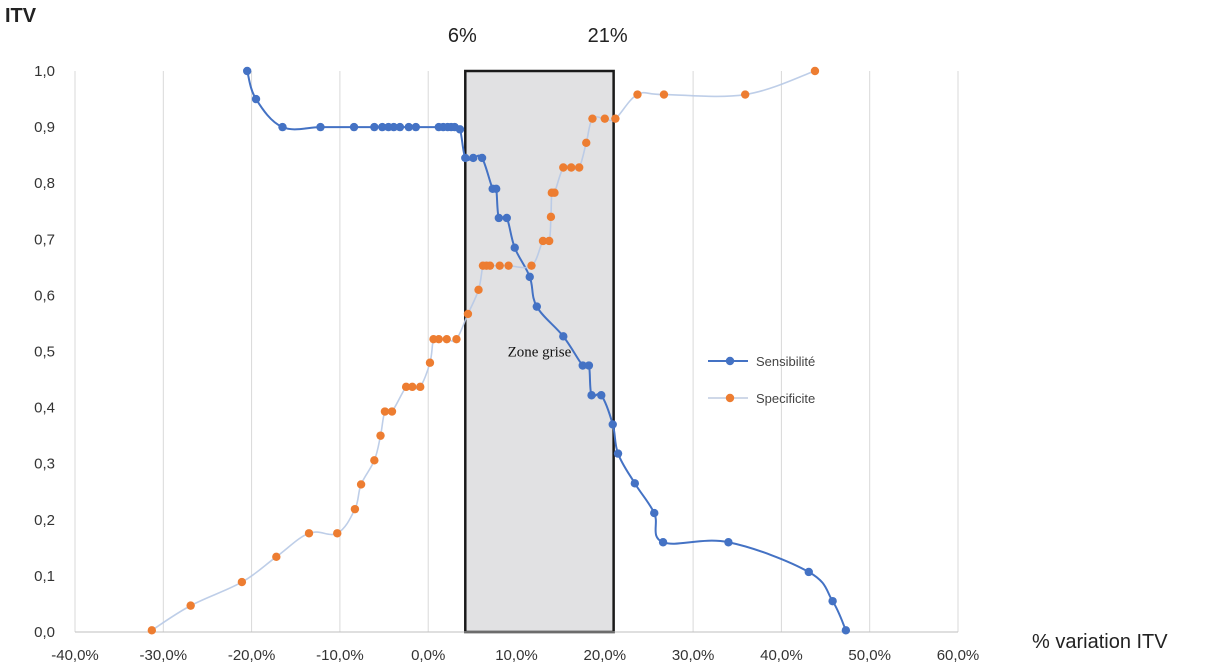 The image size is (1223, 670). I want to click on x-tick-label: -30,0%, so click(164, 655).